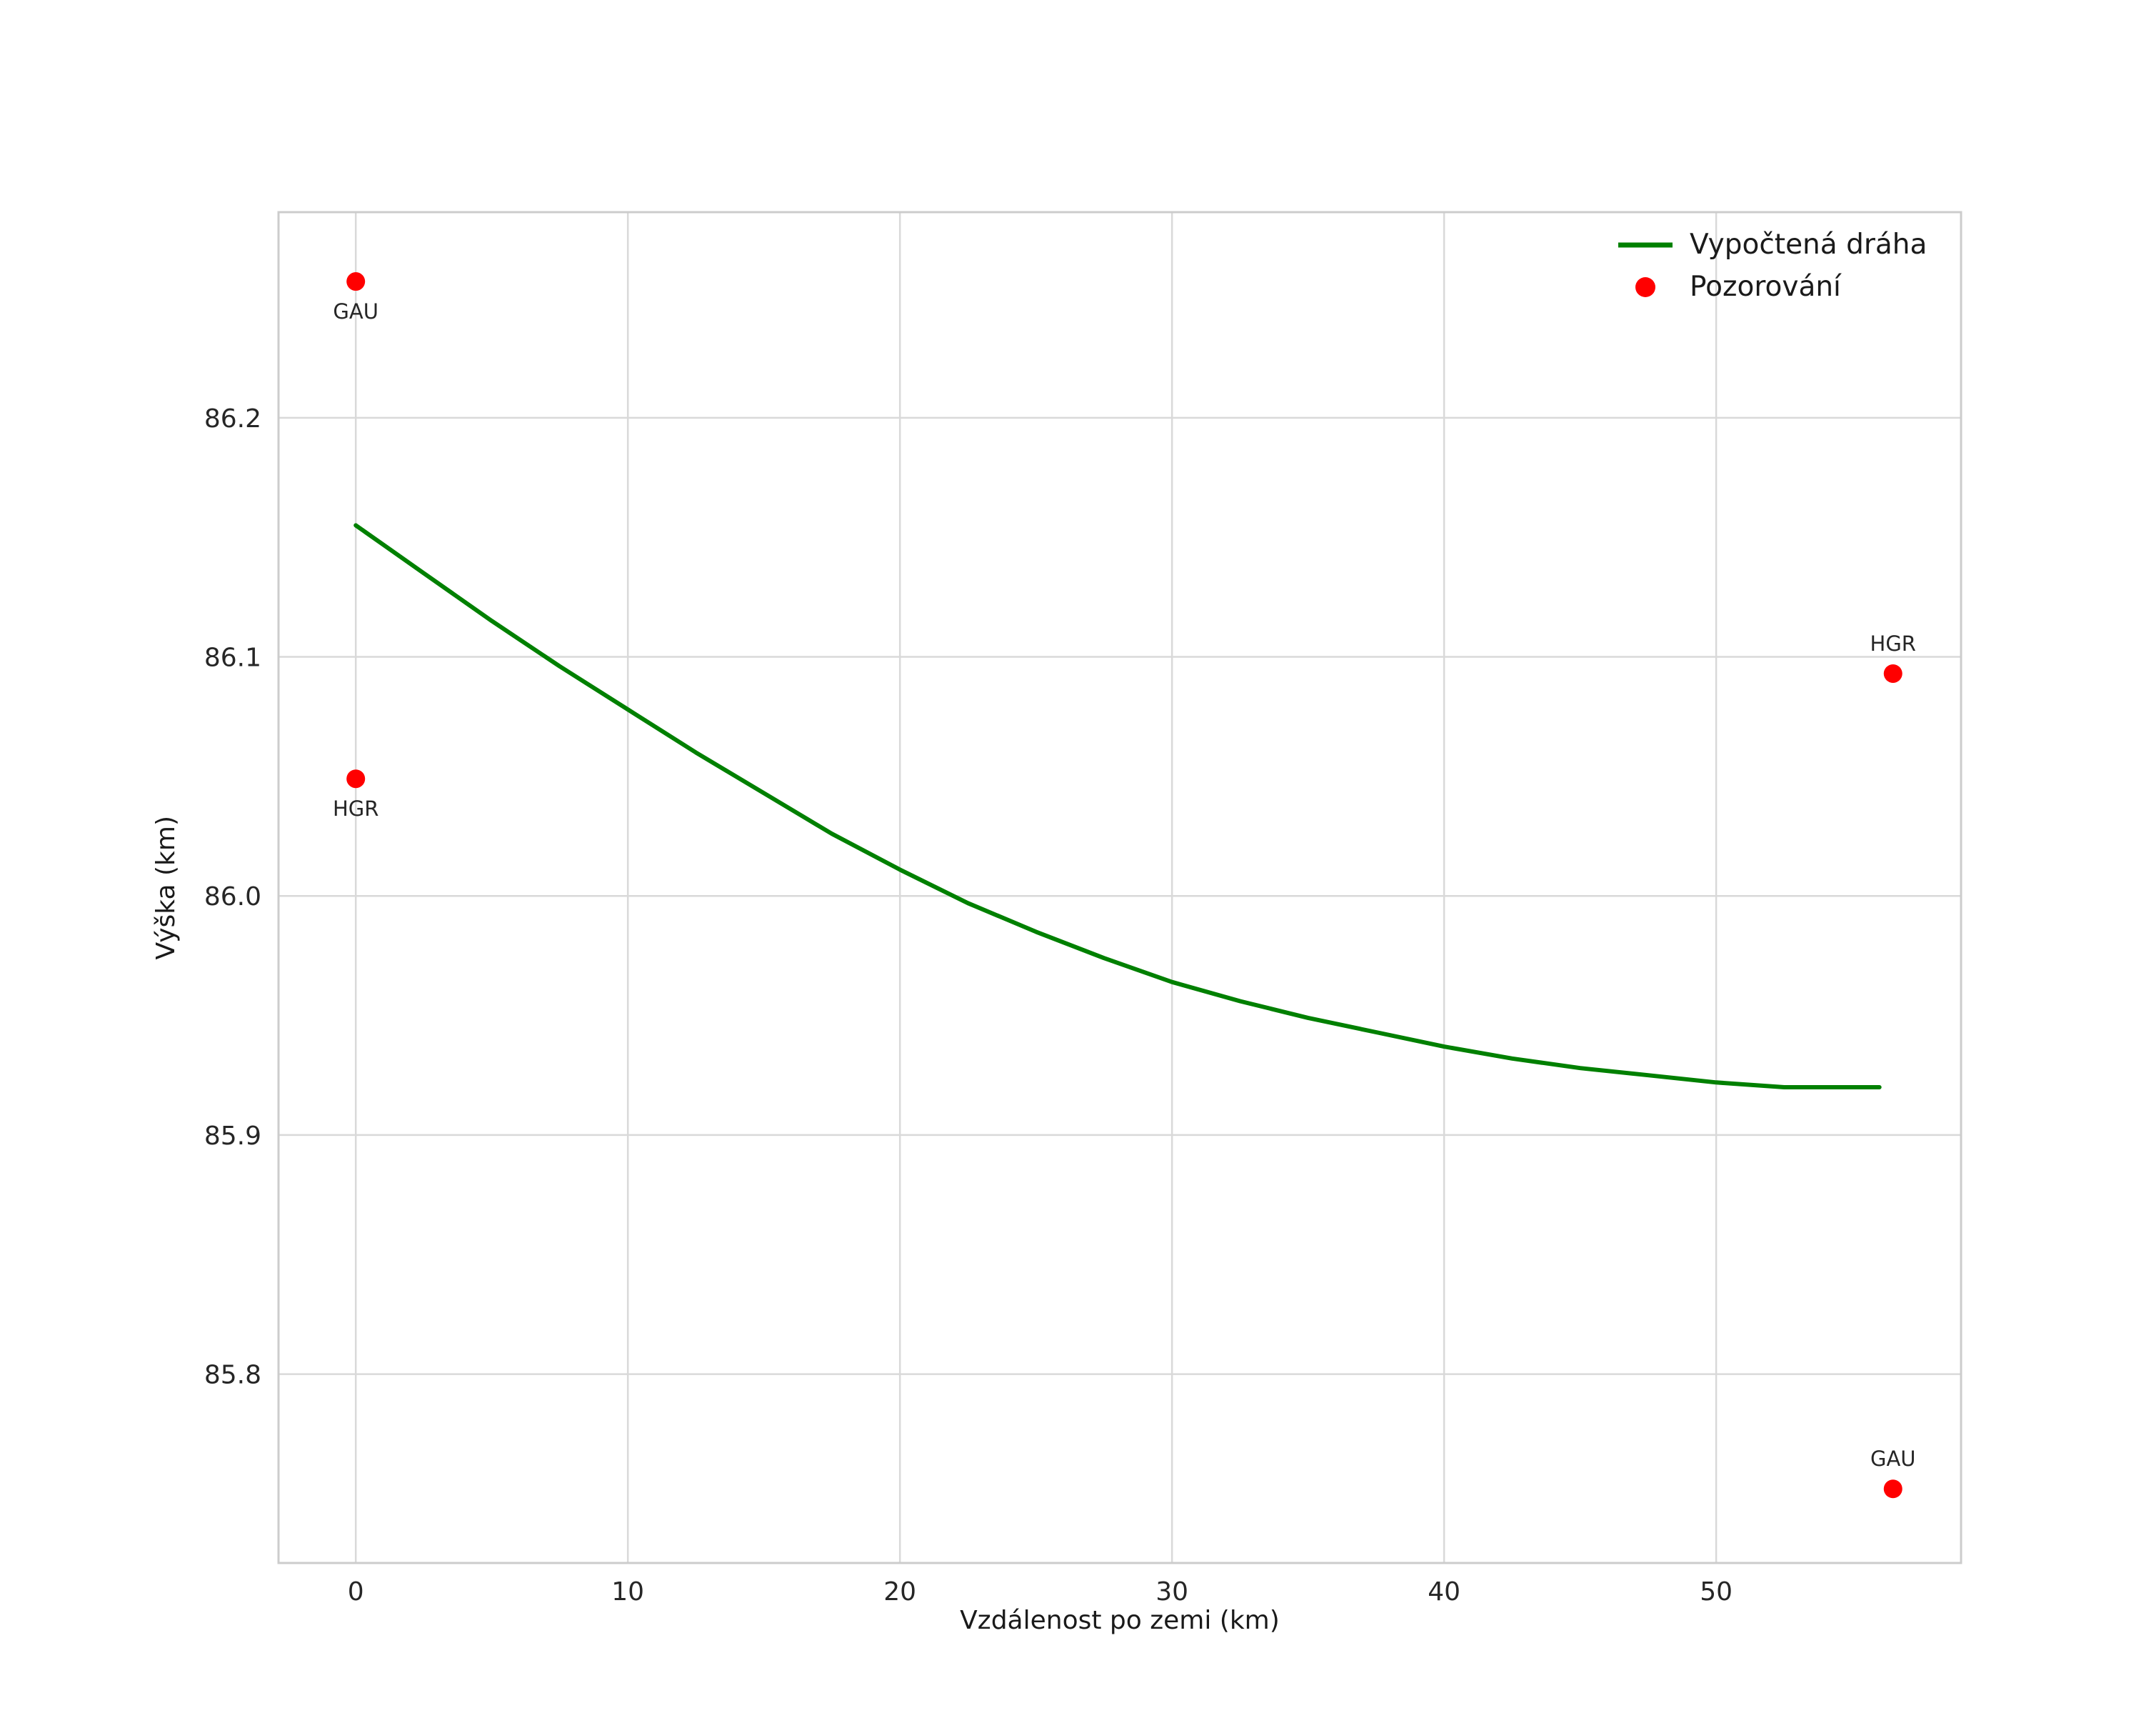 This screenshot has width=2156, height=1728. What do you see at coordinates (899, 1592) in the screenshot?
I see `x-tick-label: 20` at bounding box center [899, 1592].